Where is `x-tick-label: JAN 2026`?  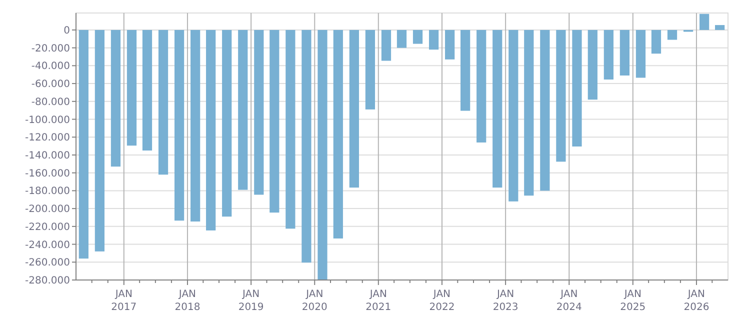
x-tick-label: JAN 2026 is located at coordinates (697, 301).